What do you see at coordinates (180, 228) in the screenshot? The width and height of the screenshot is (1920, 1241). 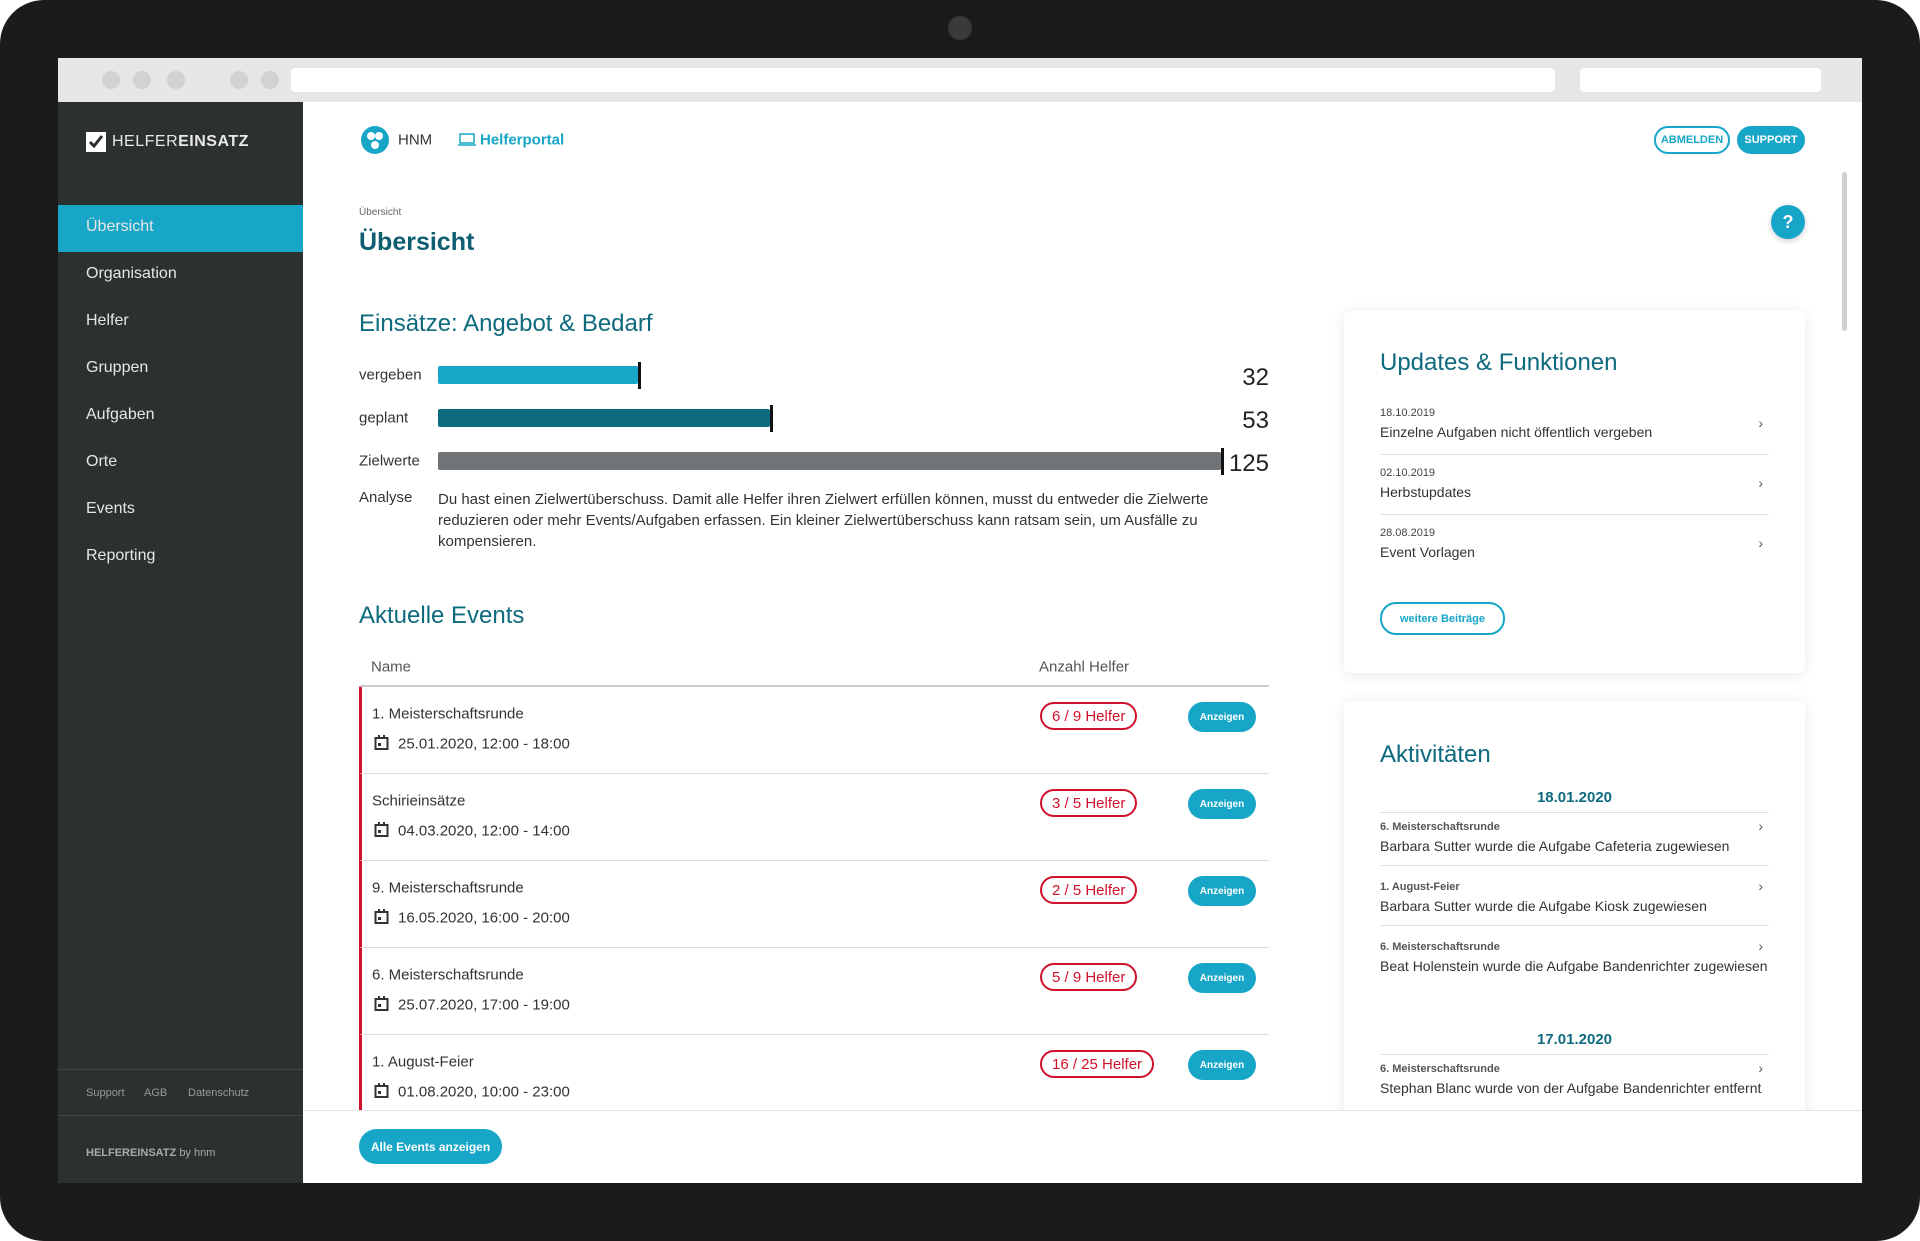 I see `active-highlight` at bounding box center [180, 228].